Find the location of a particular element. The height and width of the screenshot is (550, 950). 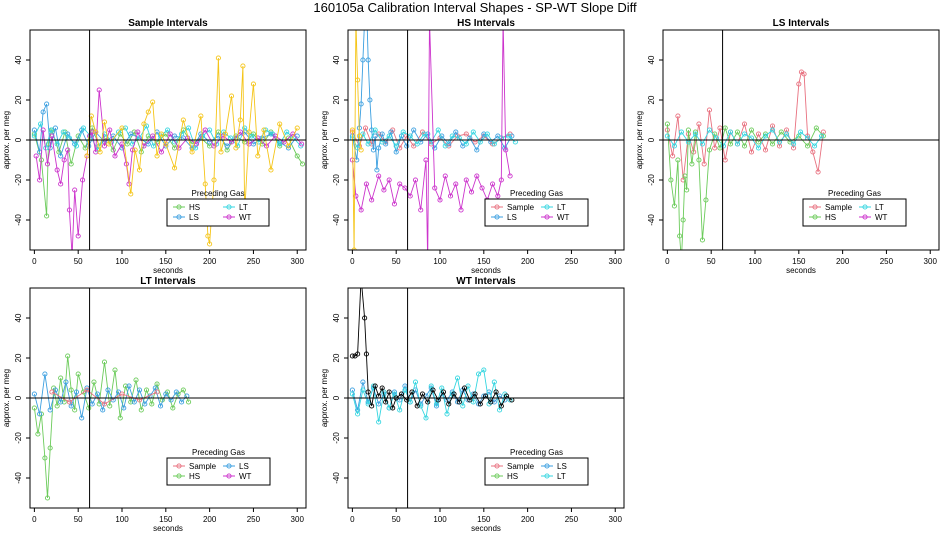

x-tick-label: 150 is located at coordinates (166, 261).